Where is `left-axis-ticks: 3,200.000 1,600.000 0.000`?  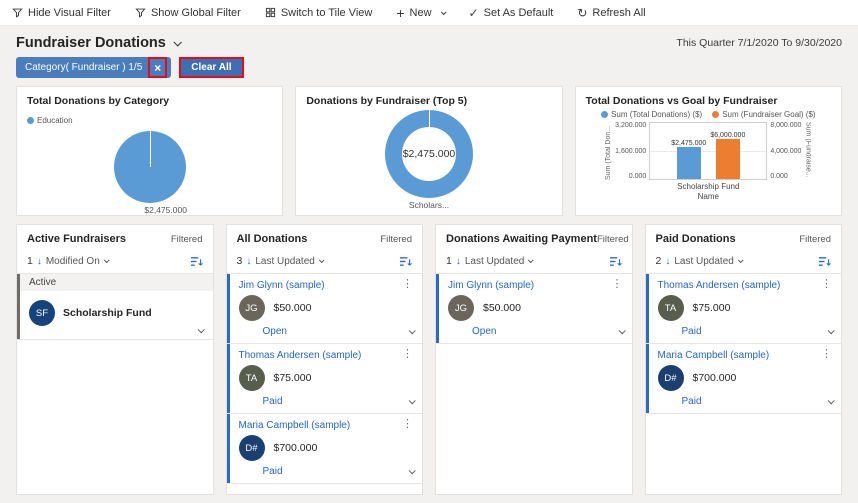
left-axis-ticks: 3,200.000 1,600.000 0.000 is located at coordinates (630, 151).